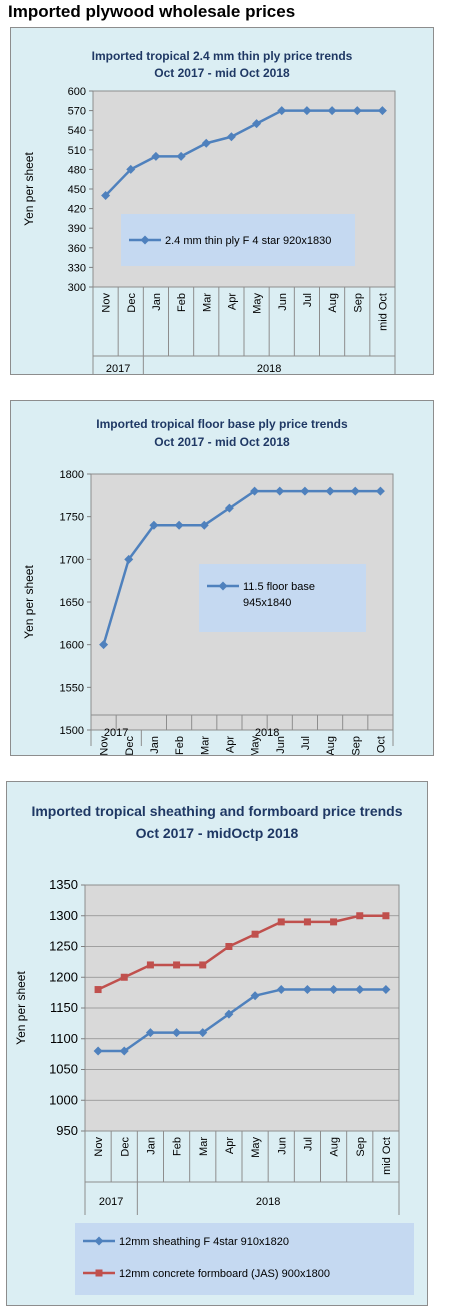 The height and width of the screenshot is (1315, 459). What do you see at coordinates (204, 1242) in the screenshot?
I see `legend-label: 12mm sheathing F 4star 910x1820` at bounding box center [204, 1242].